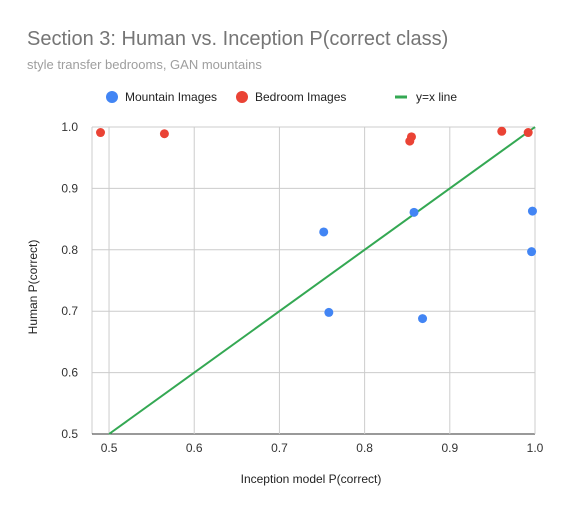 The image size is (562, 512). I want to click on legend: Mountain Images Bedroom Images y=x line, so click(281, 97).